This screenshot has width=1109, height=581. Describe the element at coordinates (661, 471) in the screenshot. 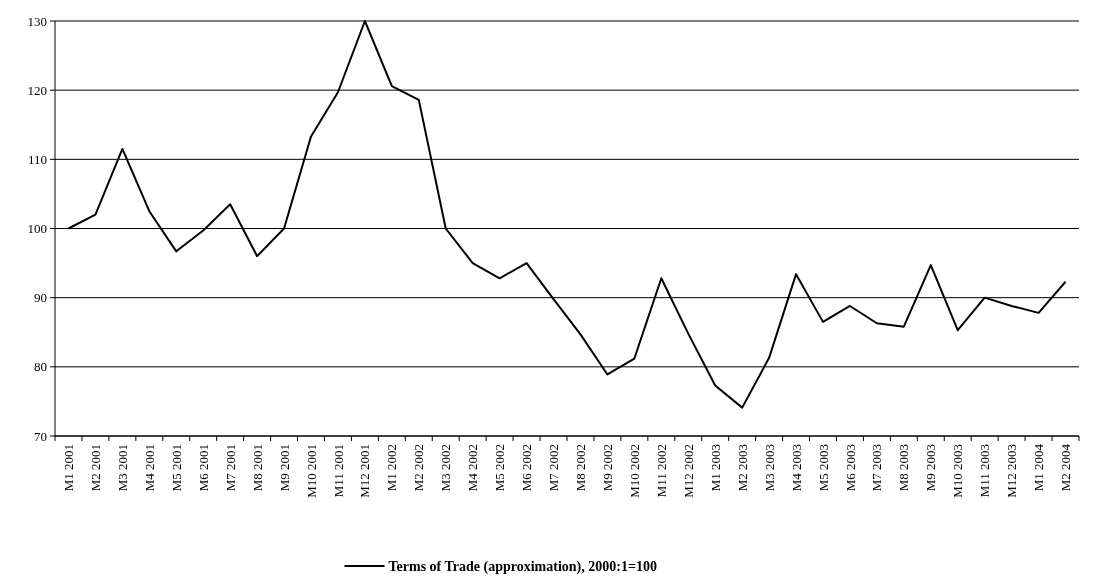

I see `x-tick-label: M11 2002` at that location.